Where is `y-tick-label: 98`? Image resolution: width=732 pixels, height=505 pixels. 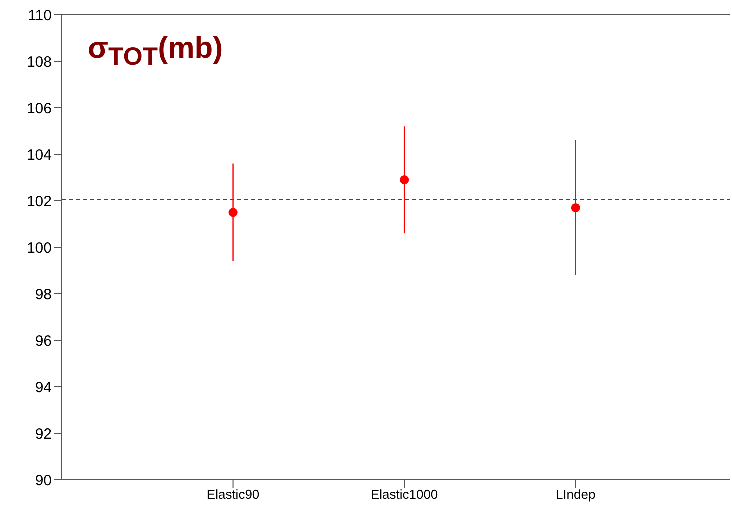 y-tick-label: 98 is located at coordinates (43, 295).